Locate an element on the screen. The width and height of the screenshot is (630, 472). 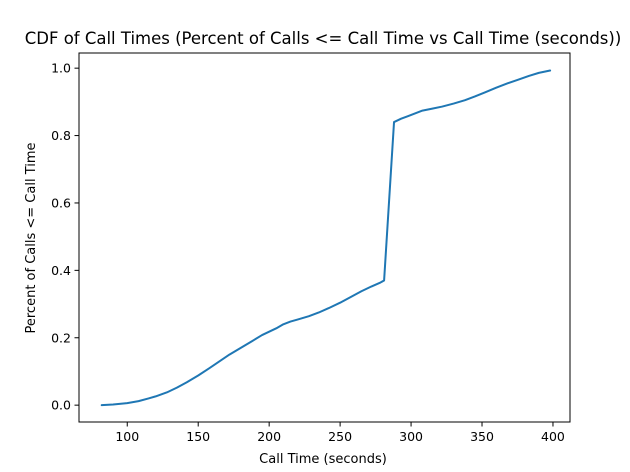
x-axis: 100 150 200 250 300 350 400 is located at coordinates (340, 433).